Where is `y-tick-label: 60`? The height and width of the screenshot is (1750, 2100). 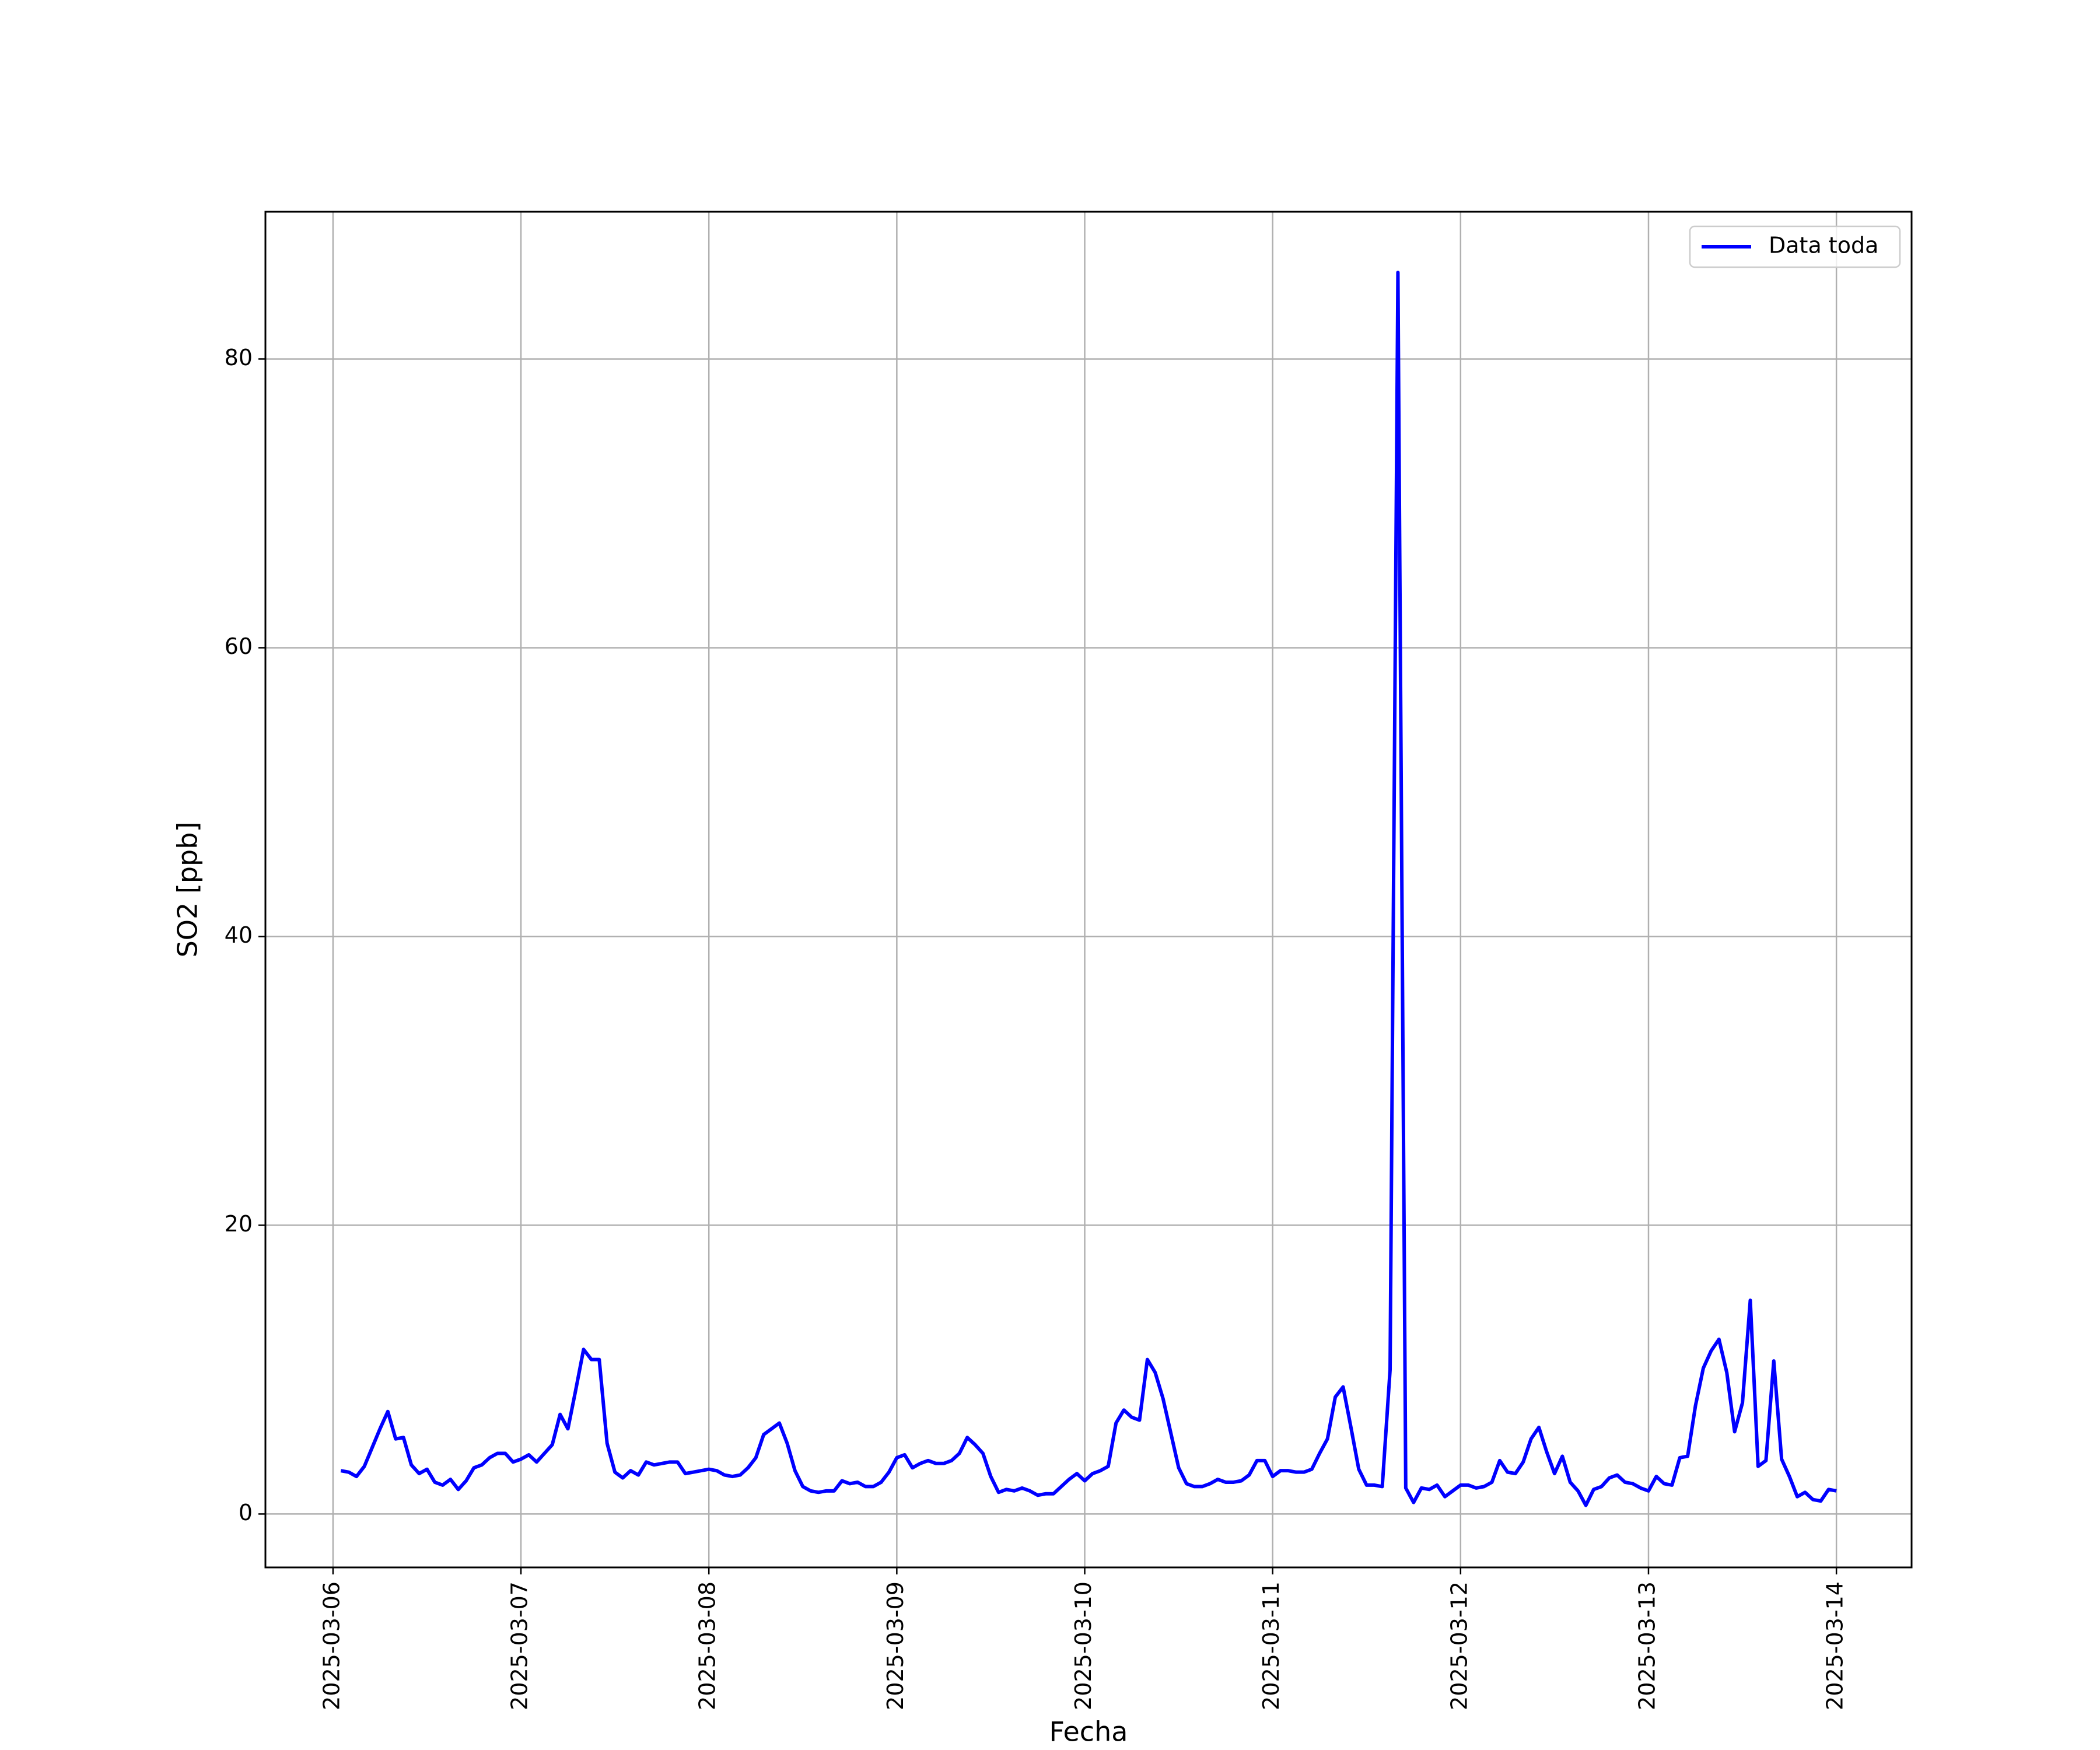
y-tick-label: 60 is located at coordinates (239, 646).